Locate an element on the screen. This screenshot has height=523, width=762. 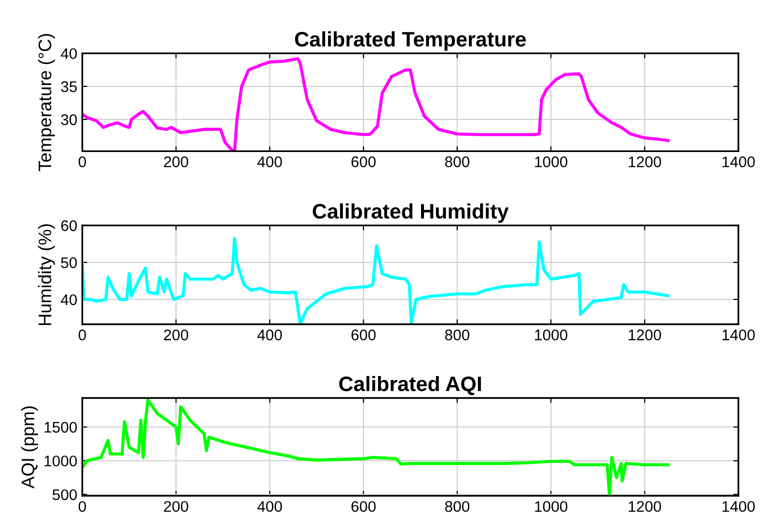
y-axis-title: Humidity (%) is located at coordinates (46, 275).